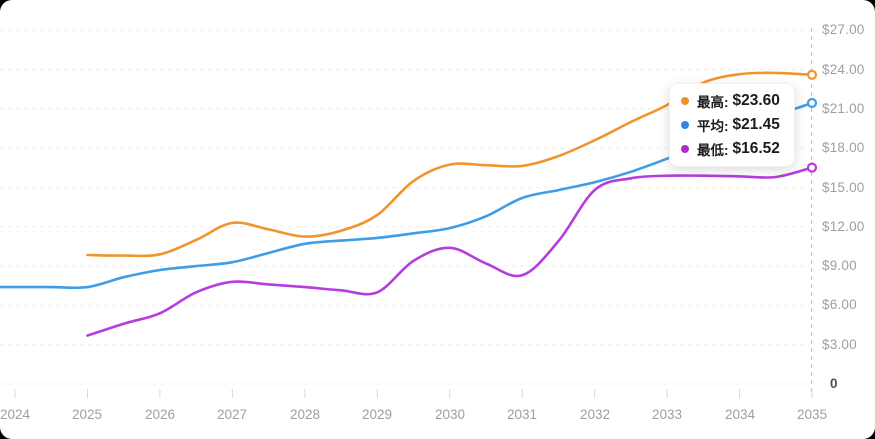 This screenshot has width=875, height=439. Describe the element at coordinates (843, 108) in the screenshot. I see `y-axis-label: $21.00` at that location.